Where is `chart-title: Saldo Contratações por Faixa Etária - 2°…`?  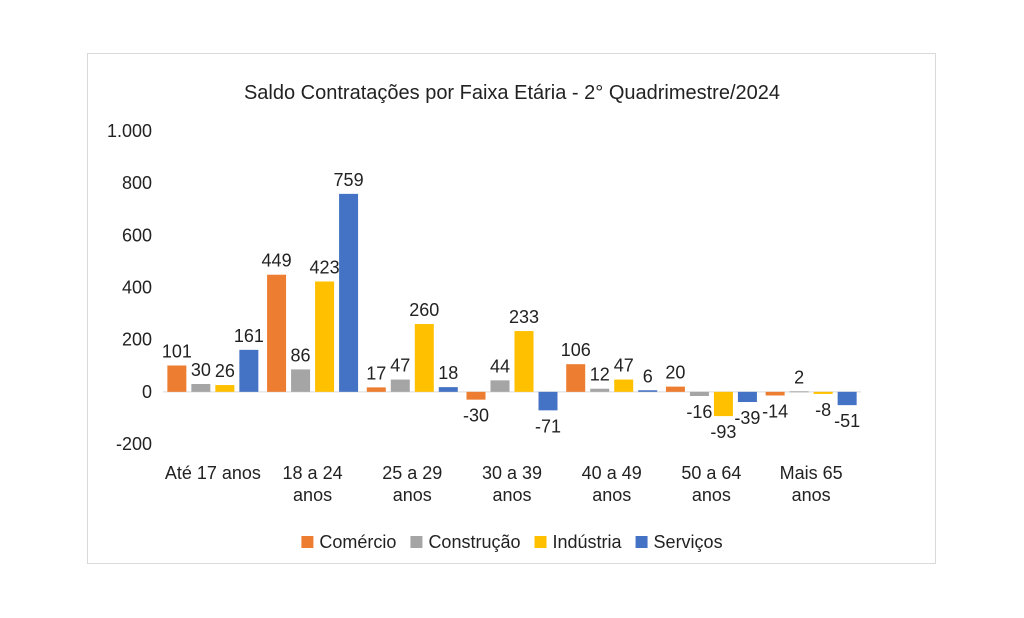 chart-title: Saldo Contratações por Faixa Etária - 2°… is located at coordinates (512, 93).